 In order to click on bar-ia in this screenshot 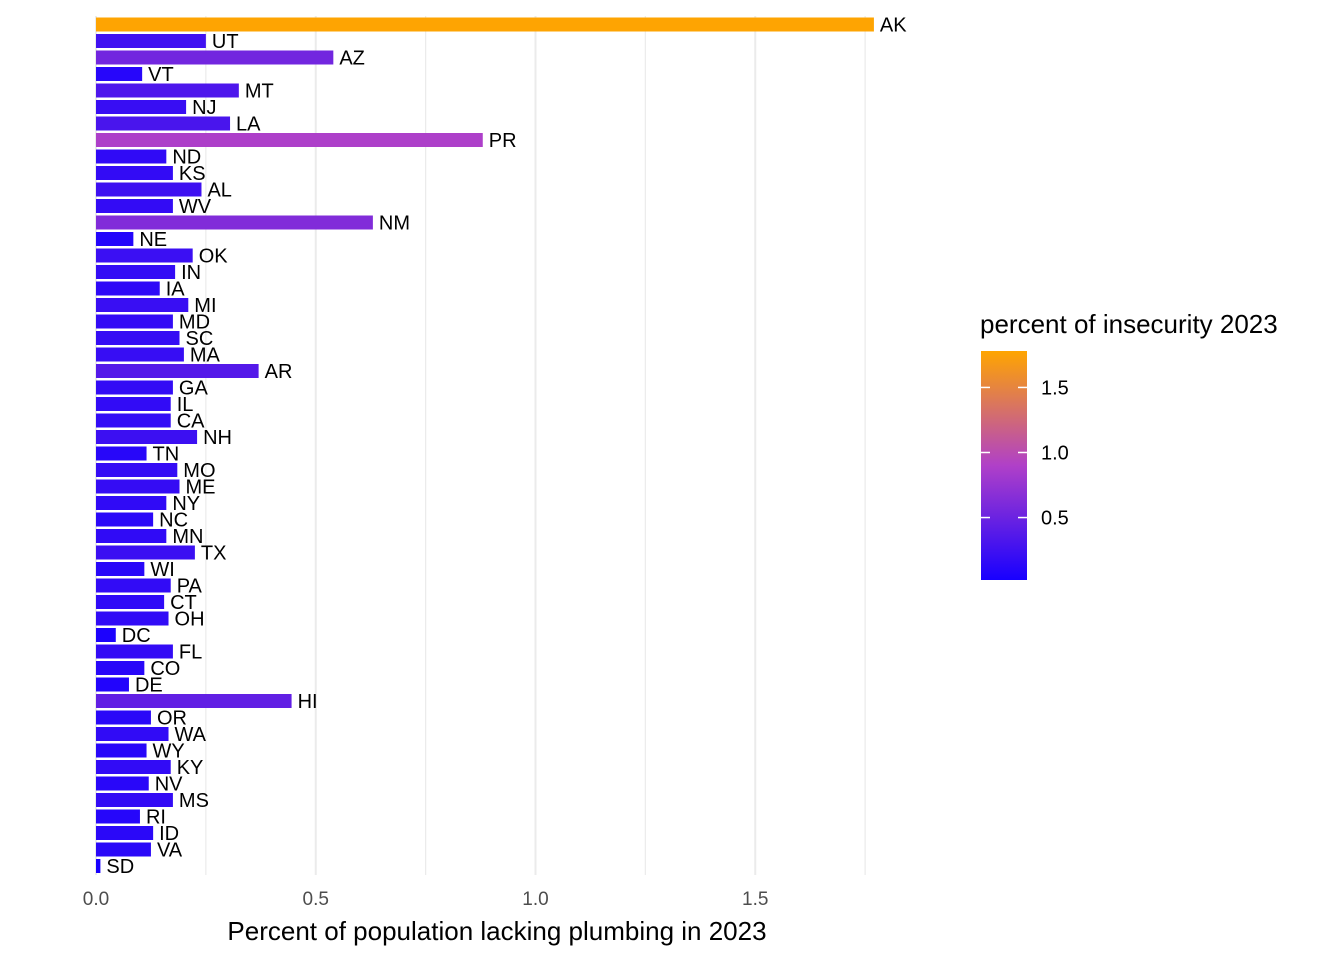, I will do `click(128, 288)`.